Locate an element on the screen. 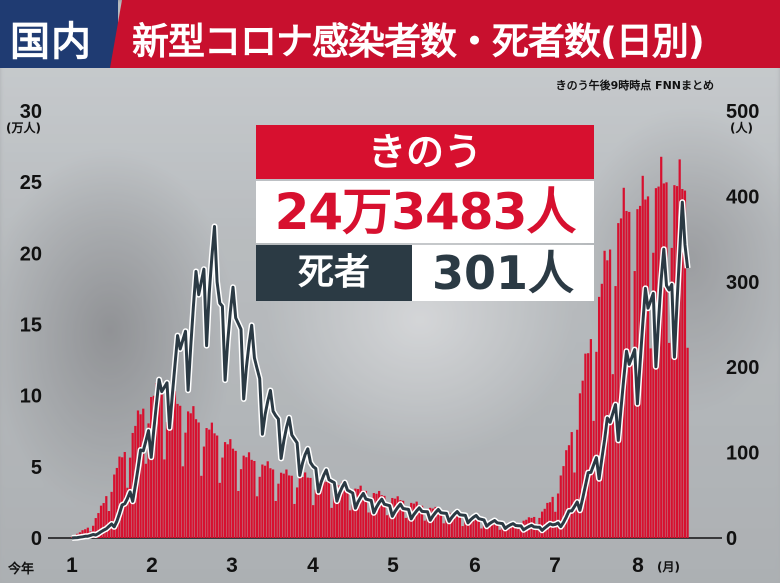 This screenshot has width=780, height=583. x-tick-label: 7 is located at coordinates (555, 565).